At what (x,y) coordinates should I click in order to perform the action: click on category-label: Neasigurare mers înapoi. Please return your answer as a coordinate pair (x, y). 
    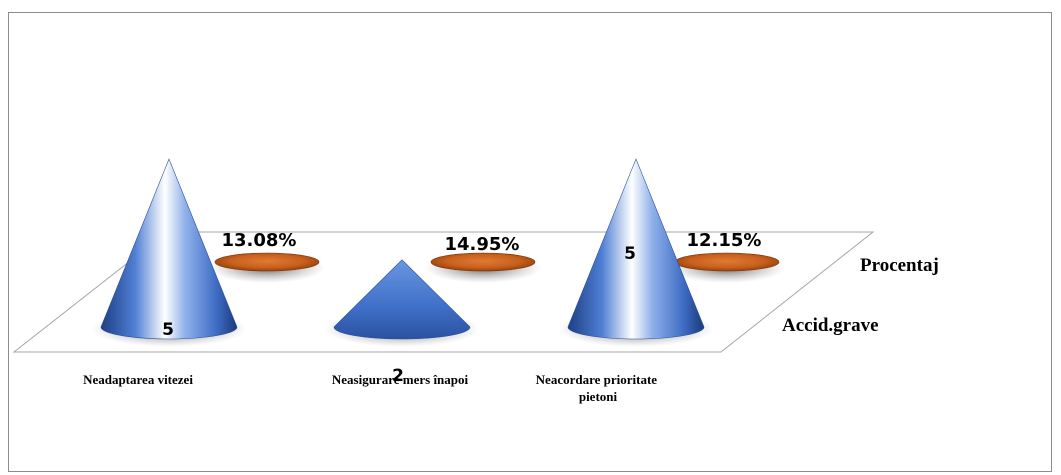
    Looking at the image, I should click on (400, 379).